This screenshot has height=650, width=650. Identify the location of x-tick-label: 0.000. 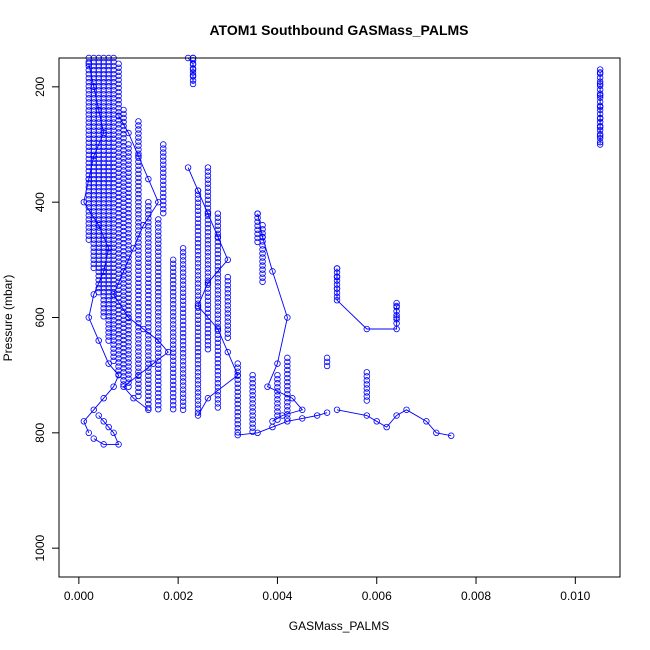
(79, 596).